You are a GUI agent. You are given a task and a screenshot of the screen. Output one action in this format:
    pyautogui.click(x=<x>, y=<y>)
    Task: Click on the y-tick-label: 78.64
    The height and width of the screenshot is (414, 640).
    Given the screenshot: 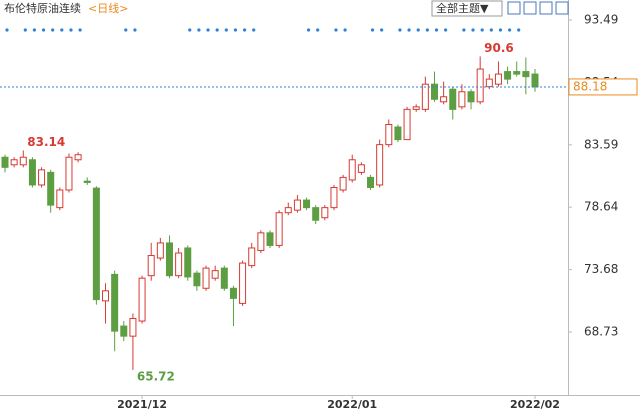 What is the action you would take?
    pyautogui.click(x=601, y=207)
    